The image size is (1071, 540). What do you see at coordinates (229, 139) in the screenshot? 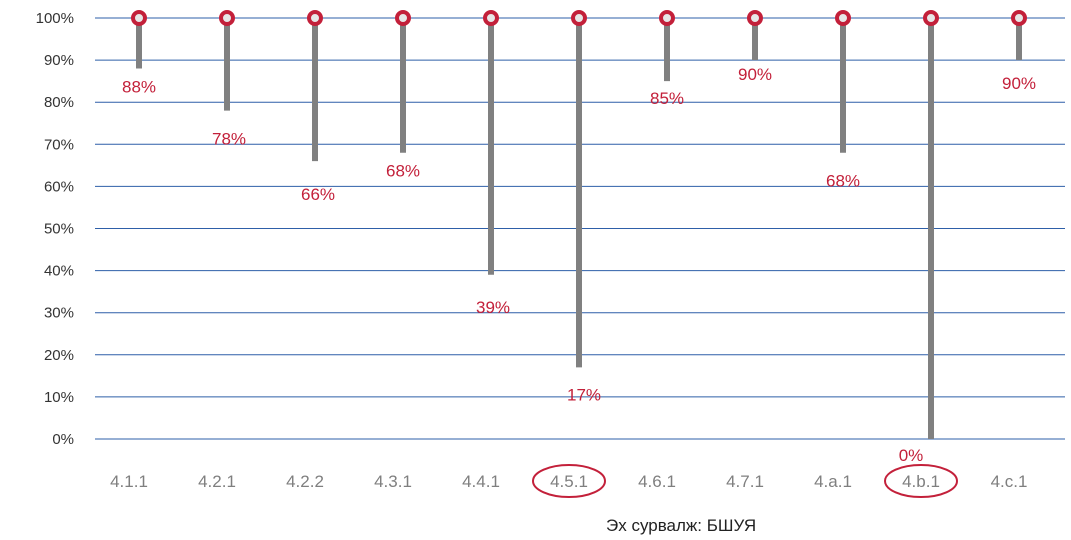
I see `data-label: 78%` at bounding box center [229, 139].